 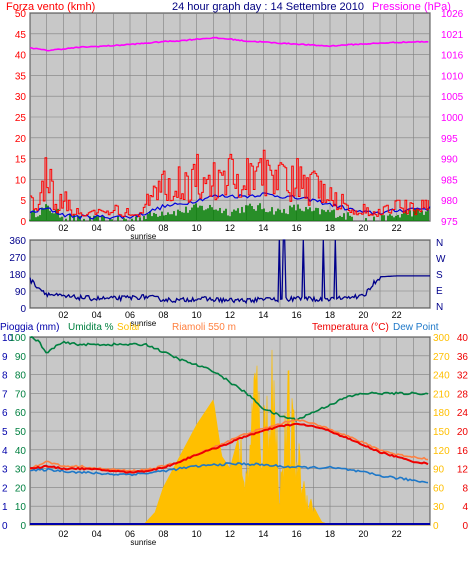 What do you see at coordinates (439, 243) in the screenshot?
I see `direction-compass-label: N` at bounding box center [439, 243].